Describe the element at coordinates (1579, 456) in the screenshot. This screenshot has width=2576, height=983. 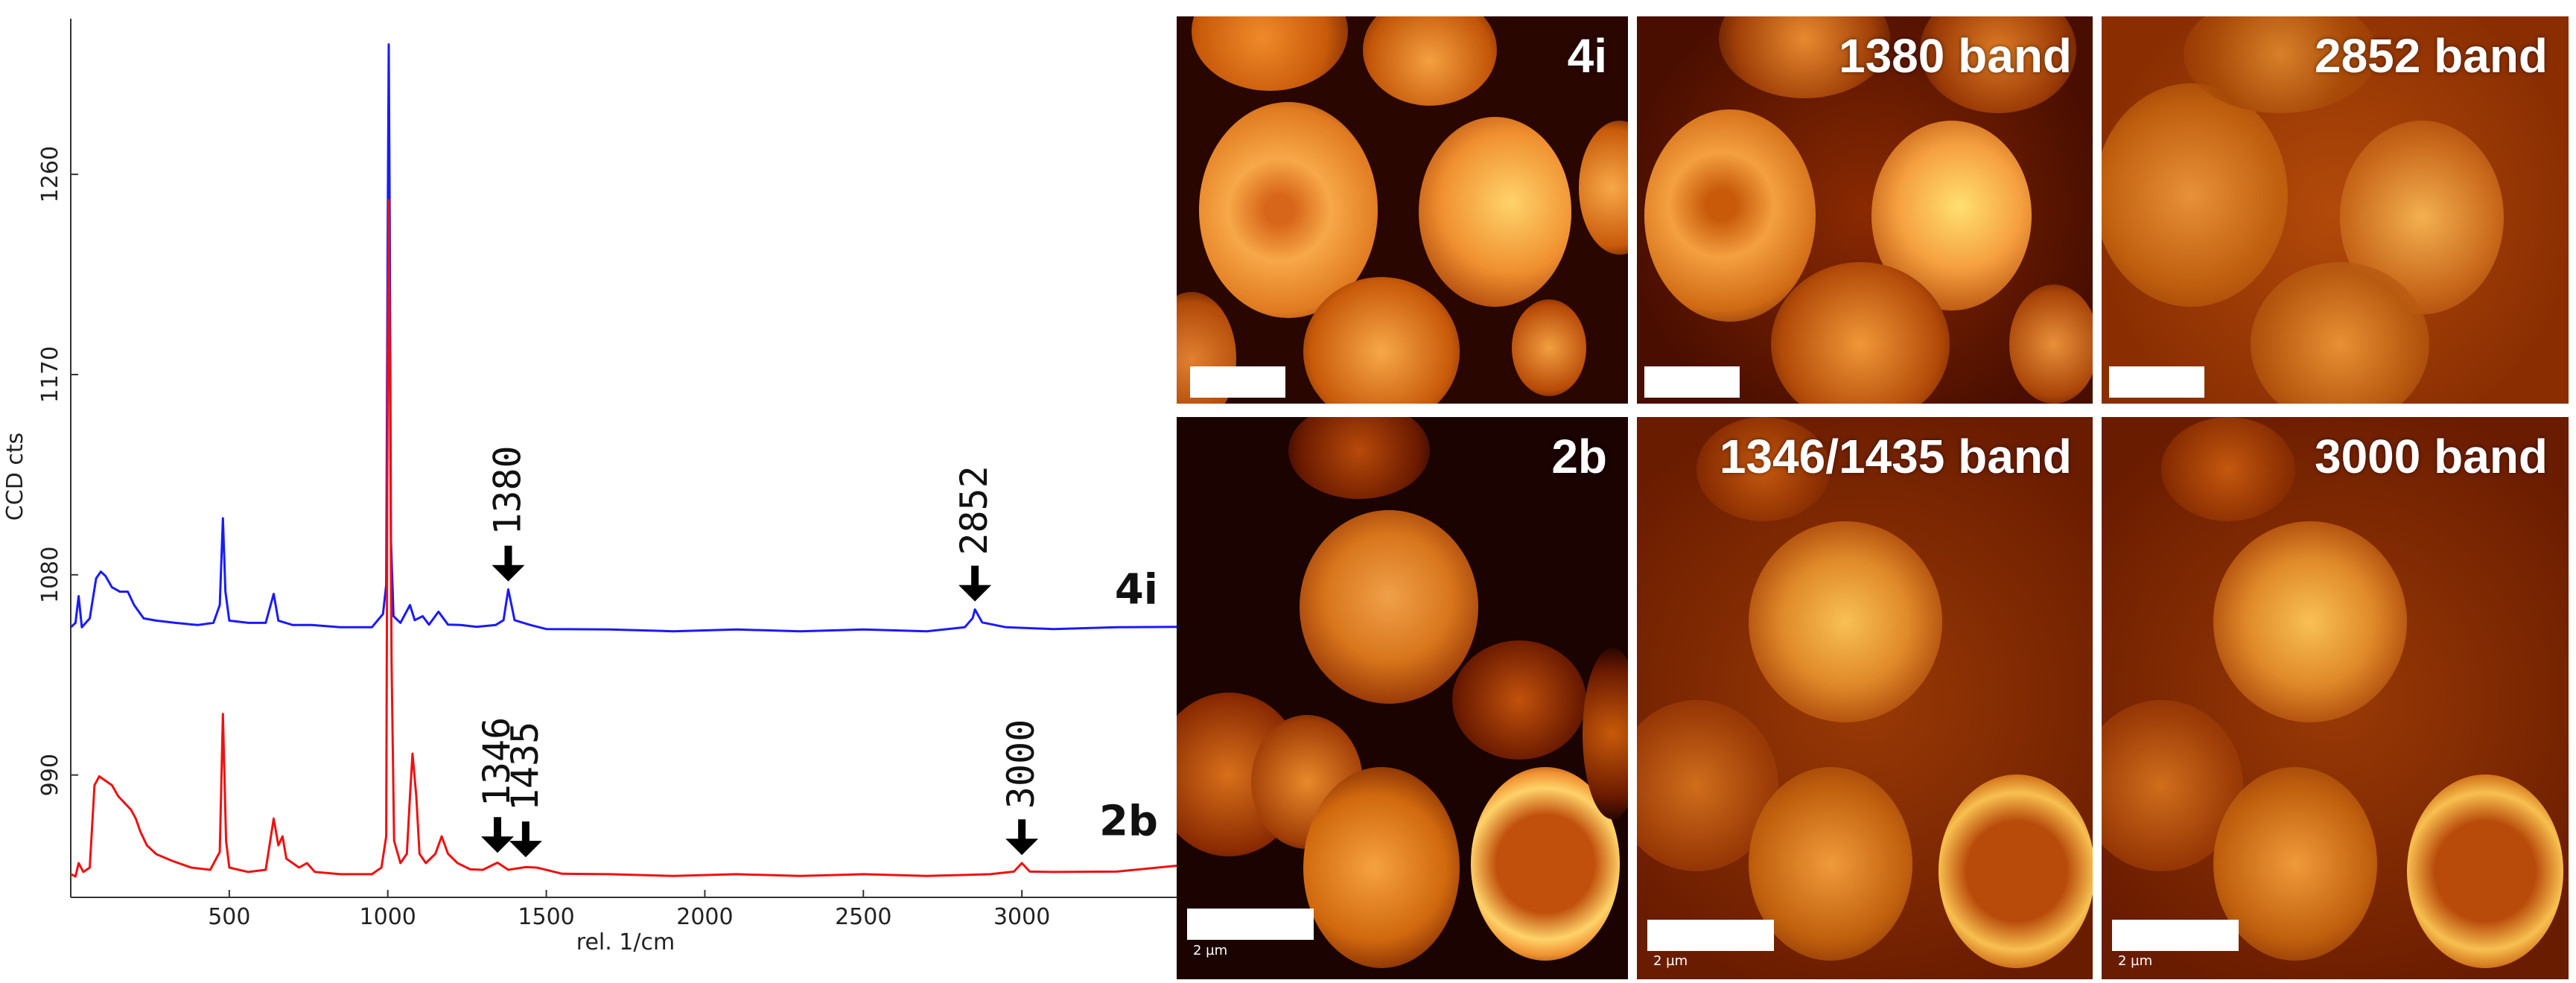
I see `panel-title: 2b` at that location.